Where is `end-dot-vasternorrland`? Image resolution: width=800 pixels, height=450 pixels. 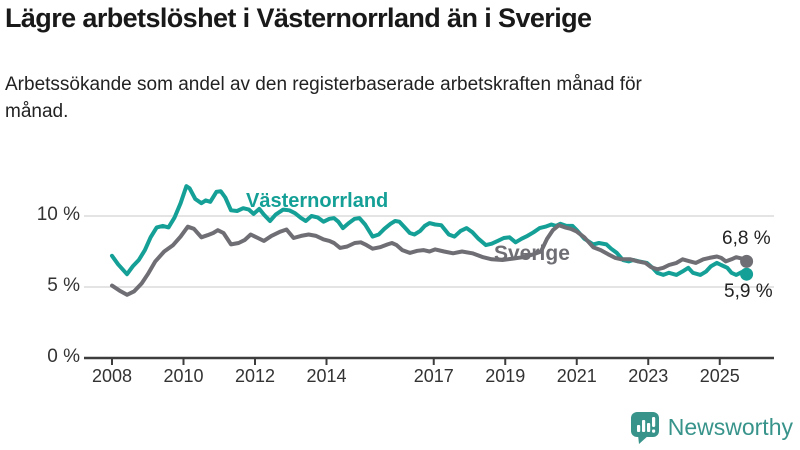
end-dot-vasternorrland is located at coordinates (747, 274).